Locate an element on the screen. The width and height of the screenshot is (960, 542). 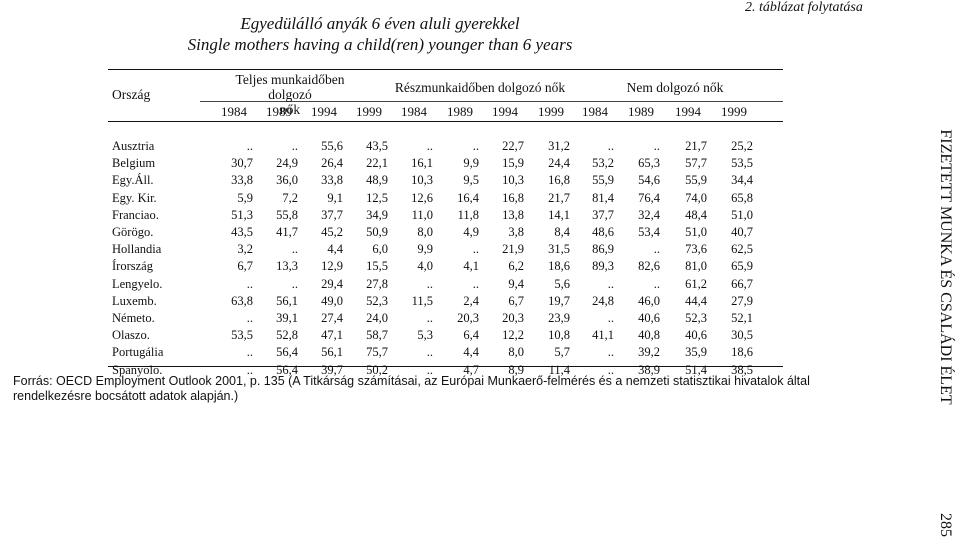
value-cell: 8,4 is located at coordinates (562, 232).